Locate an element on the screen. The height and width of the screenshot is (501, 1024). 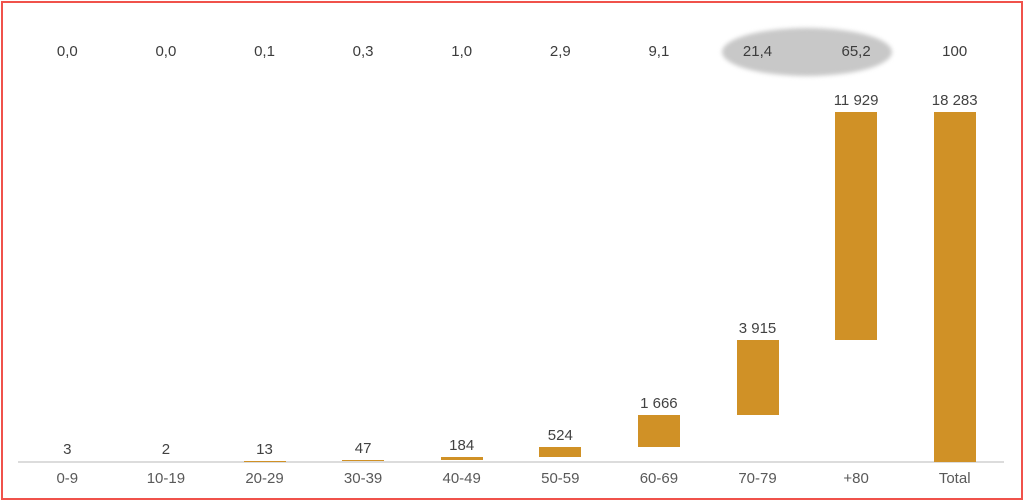
bar-Total is located at coordinates (954, 287).